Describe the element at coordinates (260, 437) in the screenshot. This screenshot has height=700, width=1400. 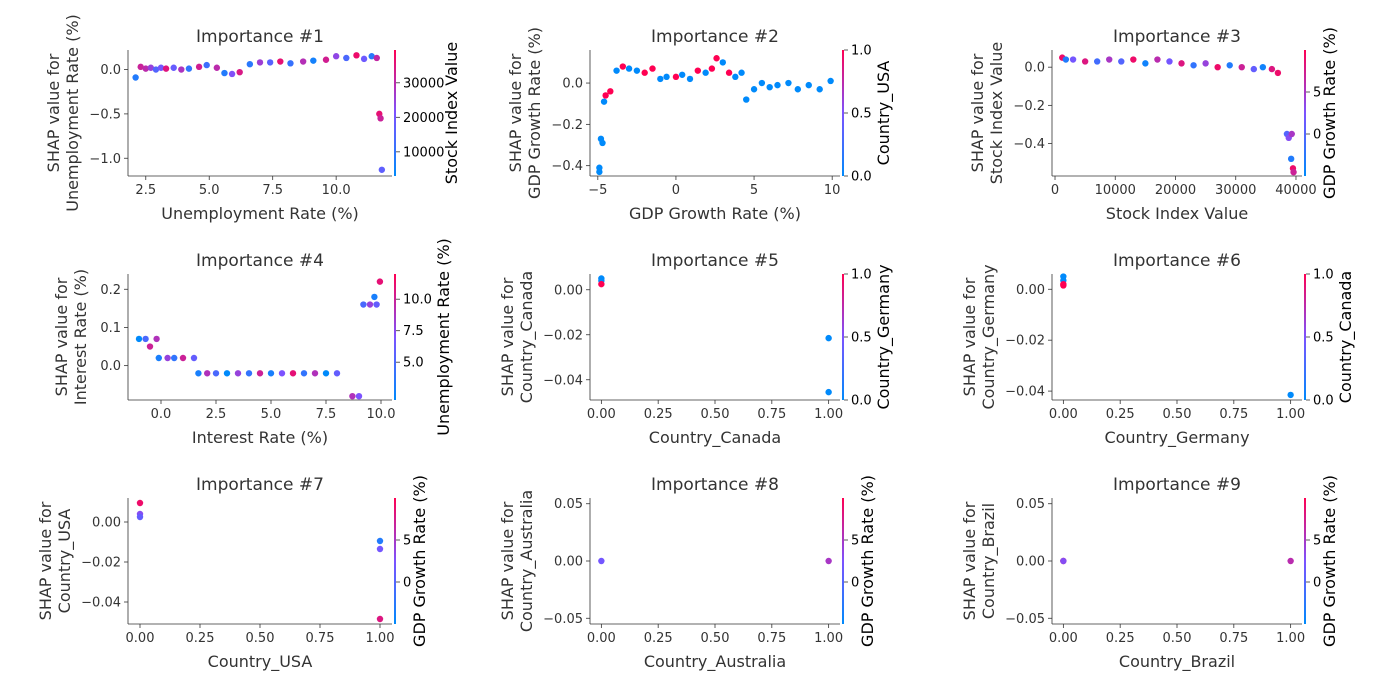
I see `x-axis-label: Interest Rate (%)` at that location.